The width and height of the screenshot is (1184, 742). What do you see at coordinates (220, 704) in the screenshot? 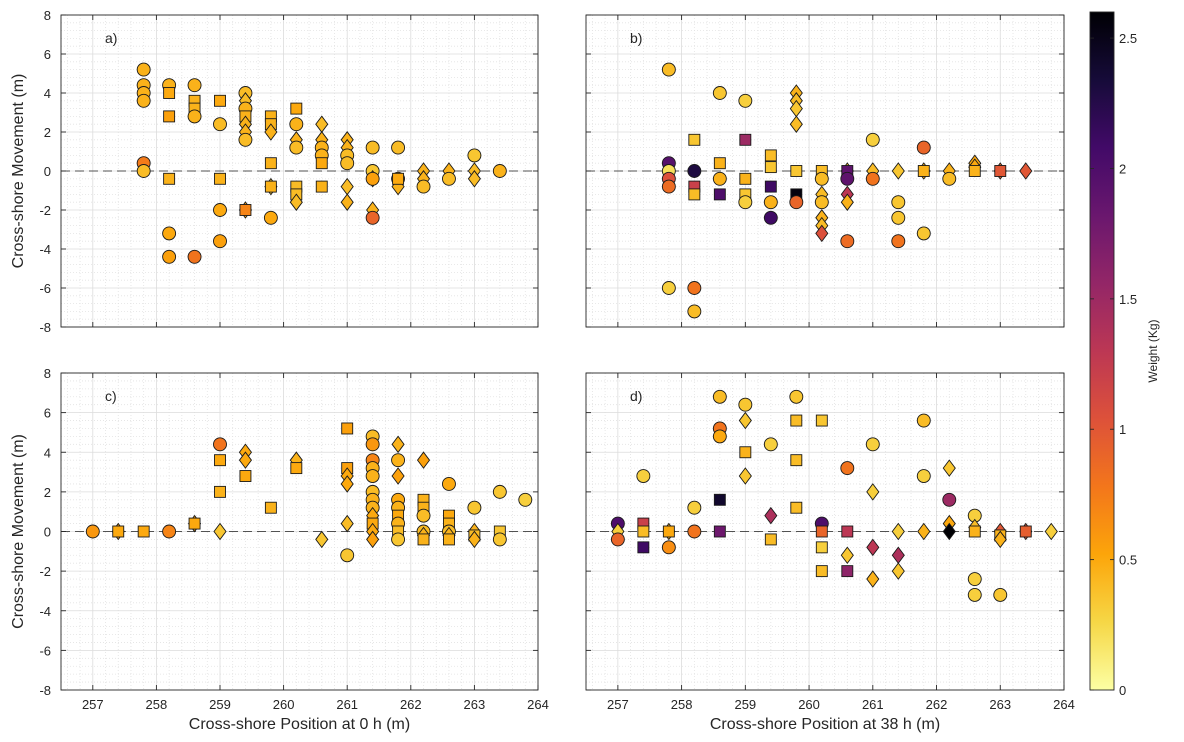
I see `x-tick-label: 259` at bounding box center [220, 704].